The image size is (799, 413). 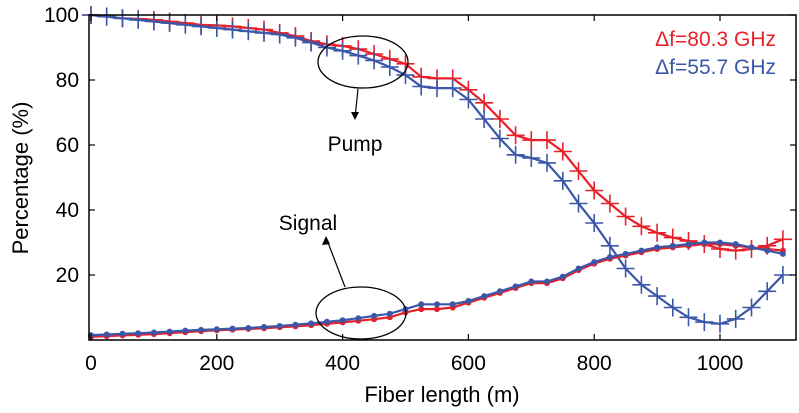 I want to click on x-tick-label: 800, so click(x=594, y=363).